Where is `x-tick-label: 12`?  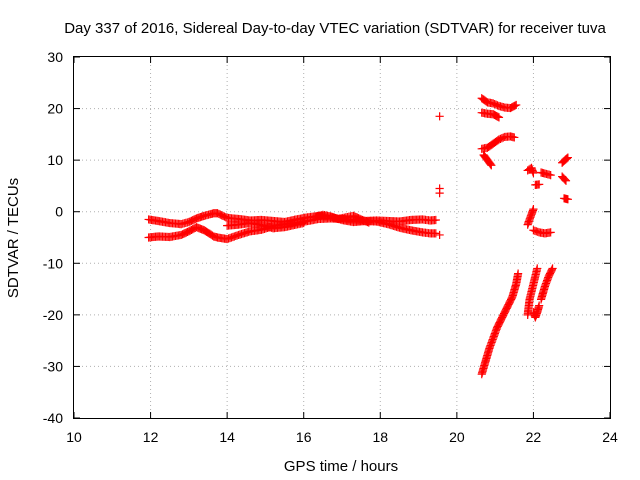
x-tick-label: 12 is located at coordinates (151, 437).